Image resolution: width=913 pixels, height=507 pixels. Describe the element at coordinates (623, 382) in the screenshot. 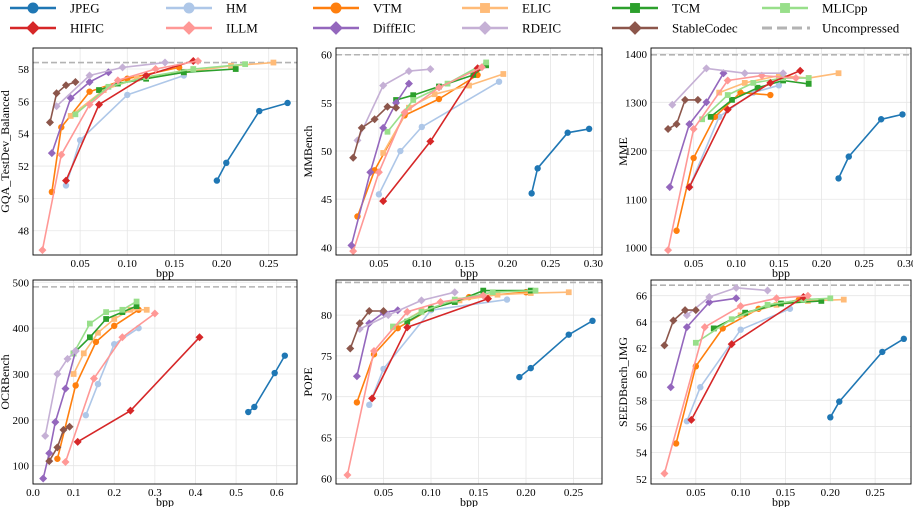

I see `y-axis-label: SEEDBench_IMG` at that location.